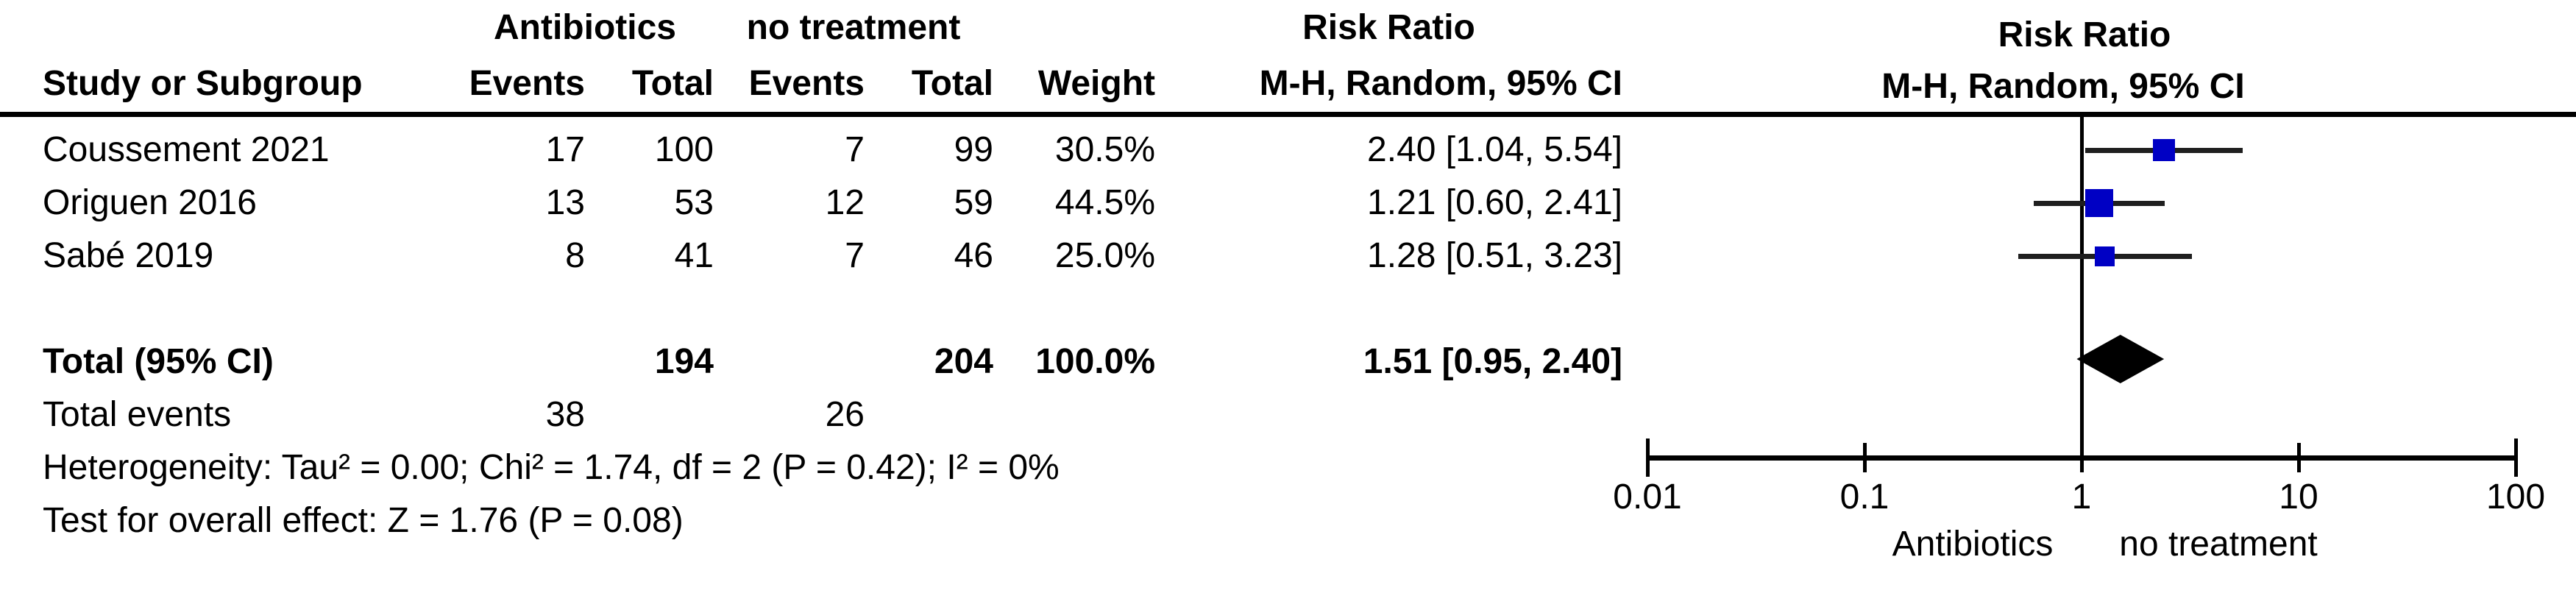 Image resolution: width=2576 pixels, height=593 pixels. I want to click on total-events-control: 26, so click(845, 414).